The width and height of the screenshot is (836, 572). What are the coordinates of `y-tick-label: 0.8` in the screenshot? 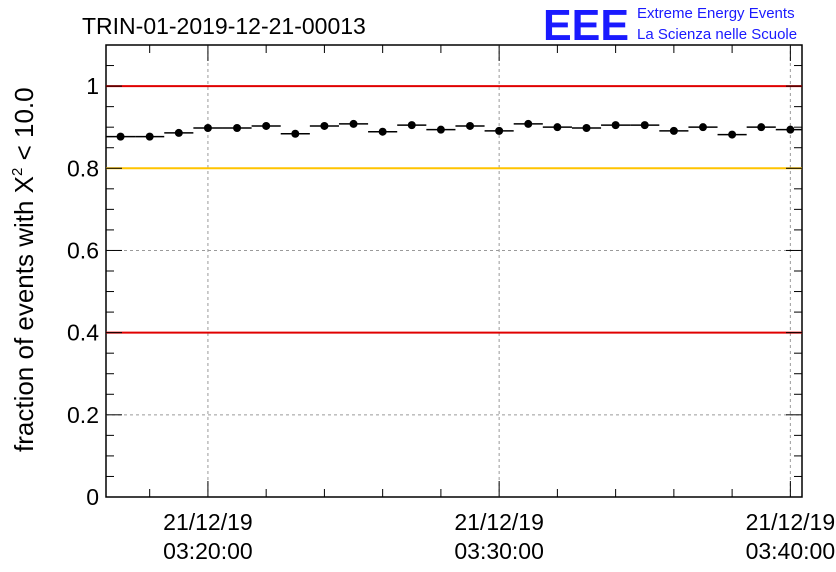 It's located at (83, 168).